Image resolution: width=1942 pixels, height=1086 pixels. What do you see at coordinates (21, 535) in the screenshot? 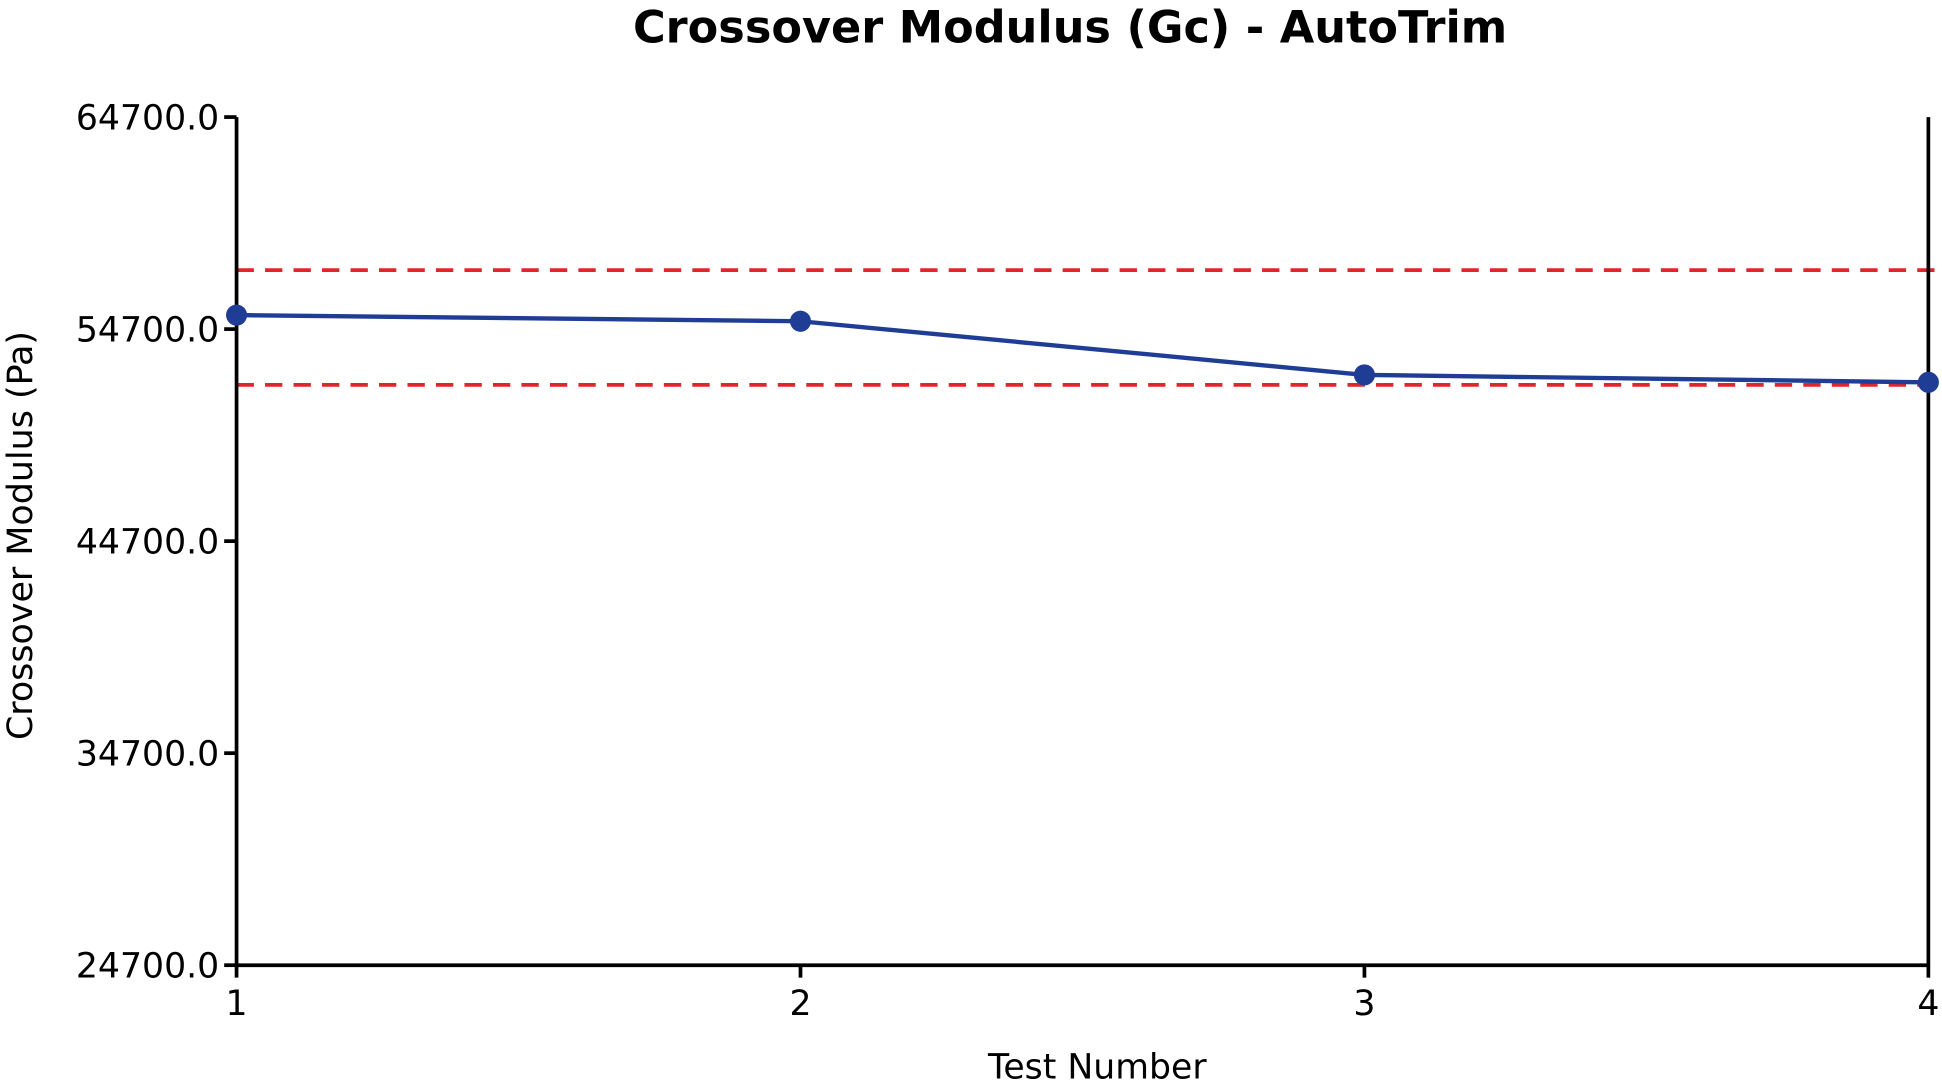
I see `y-axis-label: Crossover Modulus (Pa)` at bounding box center [21, 535].